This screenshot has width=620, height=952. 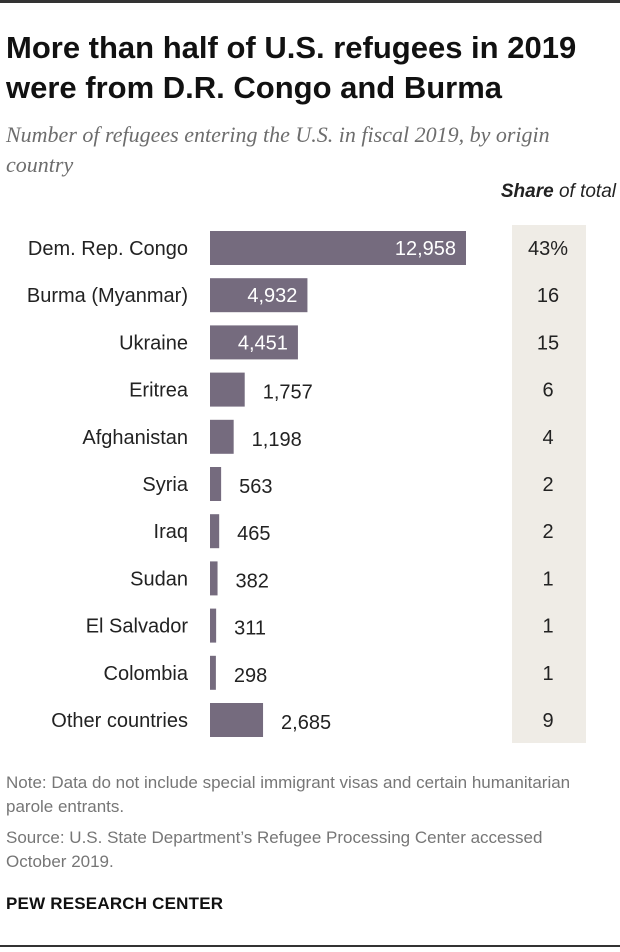 I want to click on value-label: 311, so click(x=250, y=629).